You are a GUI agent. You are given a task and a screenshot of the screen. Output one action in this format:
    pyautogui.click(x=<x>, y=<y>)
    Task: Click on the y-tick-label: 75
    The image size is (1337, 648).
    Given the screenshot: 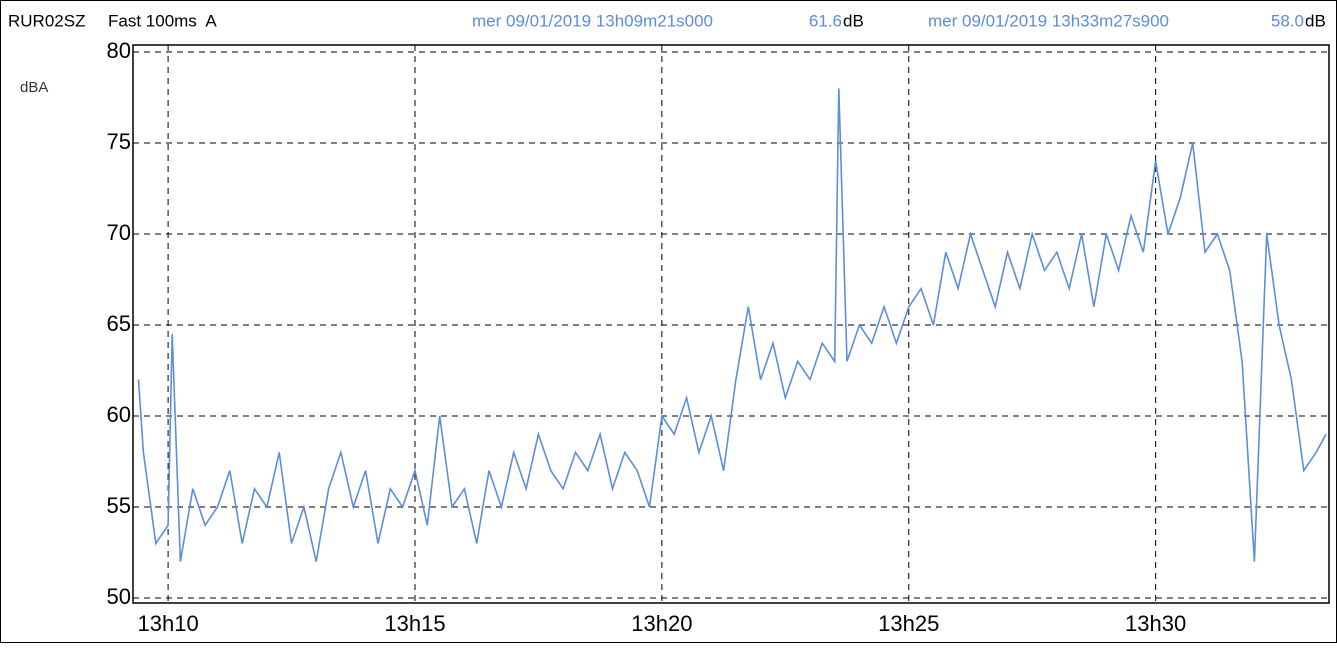 What is the action you would take?
    pyautogui.click(x=119, y=141)
    